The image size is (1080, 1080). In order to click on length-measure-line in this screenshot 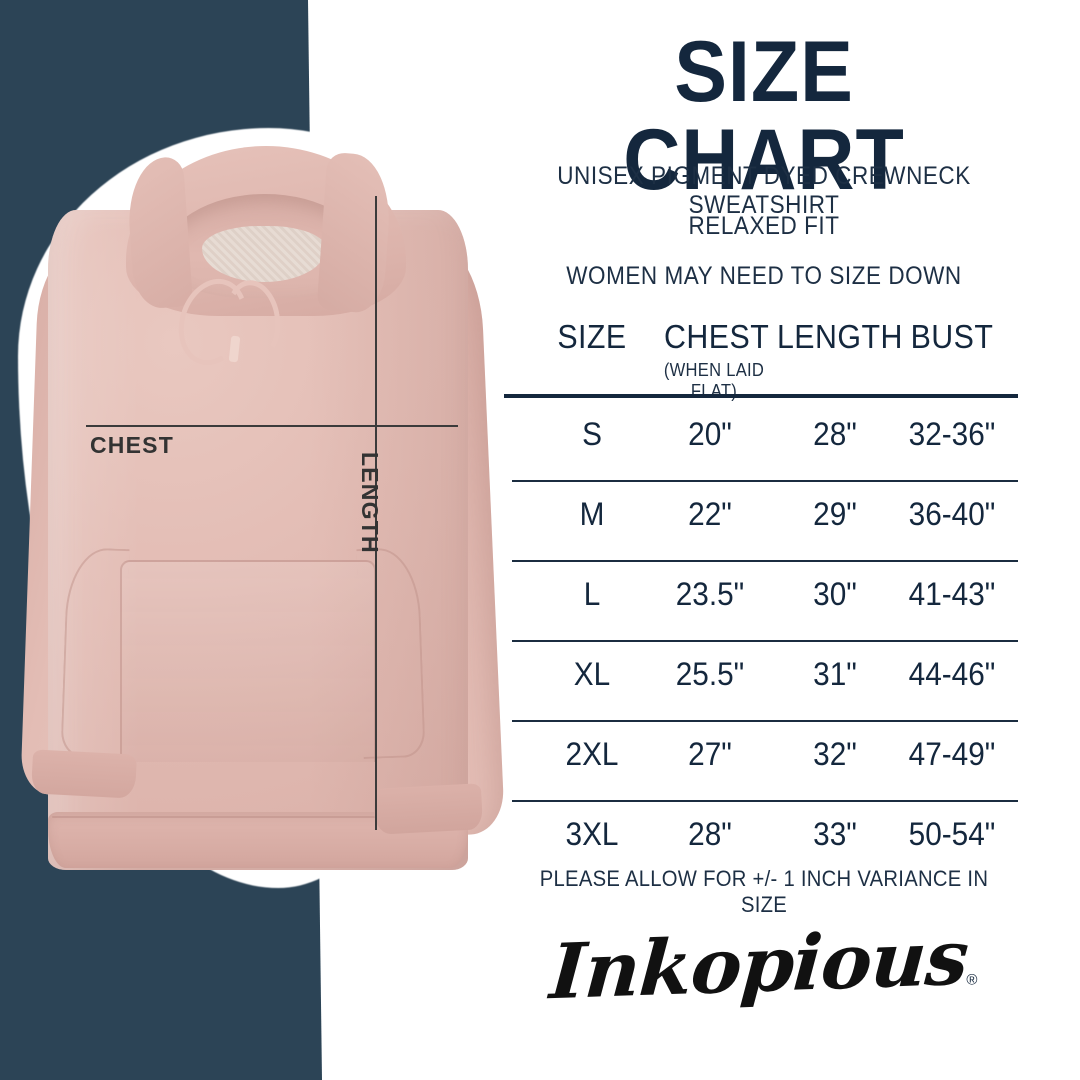, I will do `click(376, 513)`.